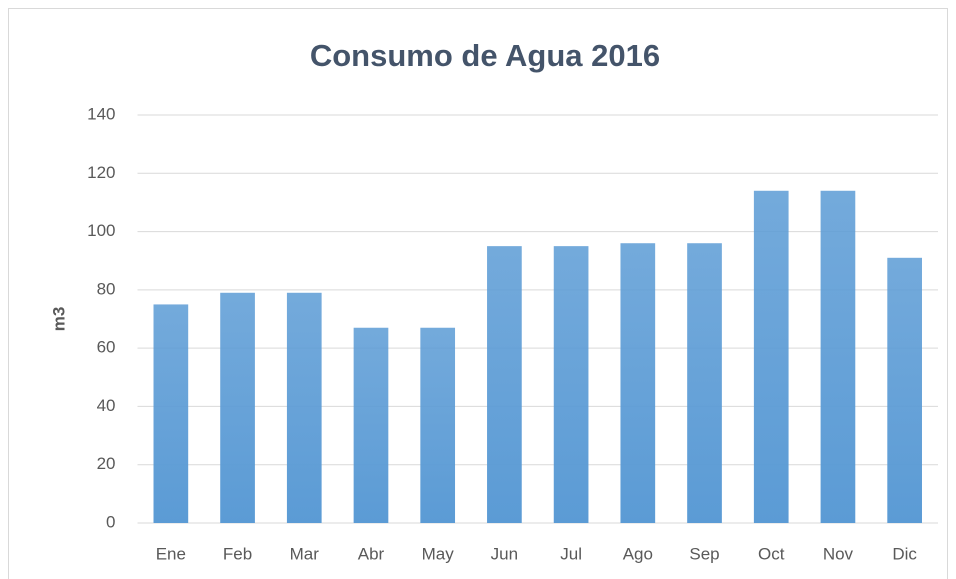 The height and width of the screenshot is (579, 956). What do you see at coordinates (571, 553) in the screenshot?
I see `x-tick-label: Jul` at bounding box center [571, 553].